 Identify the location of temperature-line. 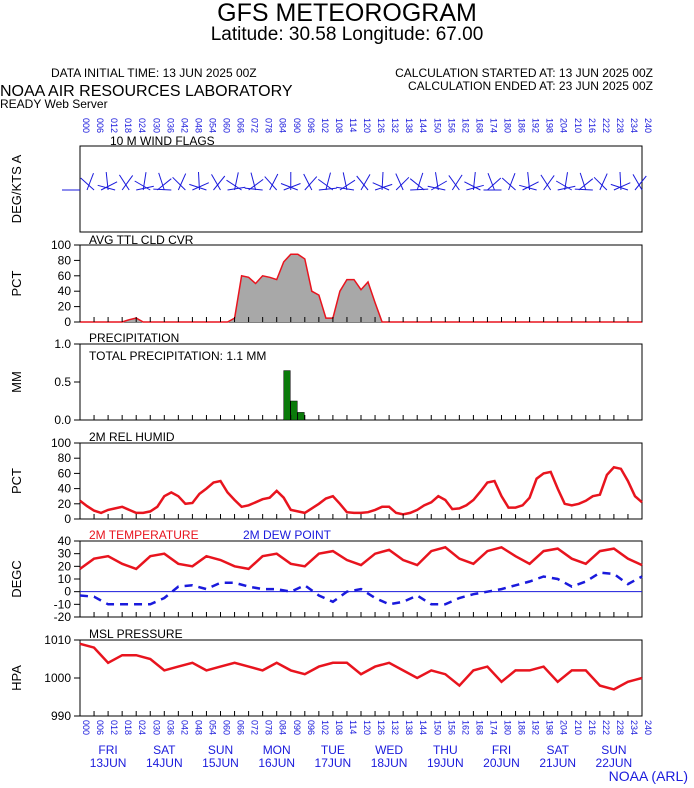
(361, 558).